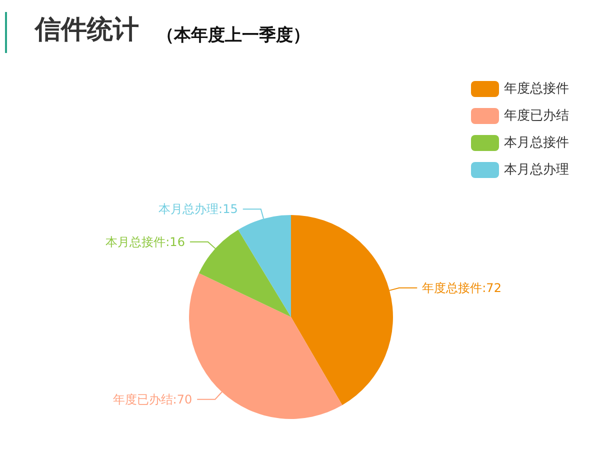 The height and width of the screenshot is (467, 600). I want to click on slice-label: 年度总接件, so click(452, 287).